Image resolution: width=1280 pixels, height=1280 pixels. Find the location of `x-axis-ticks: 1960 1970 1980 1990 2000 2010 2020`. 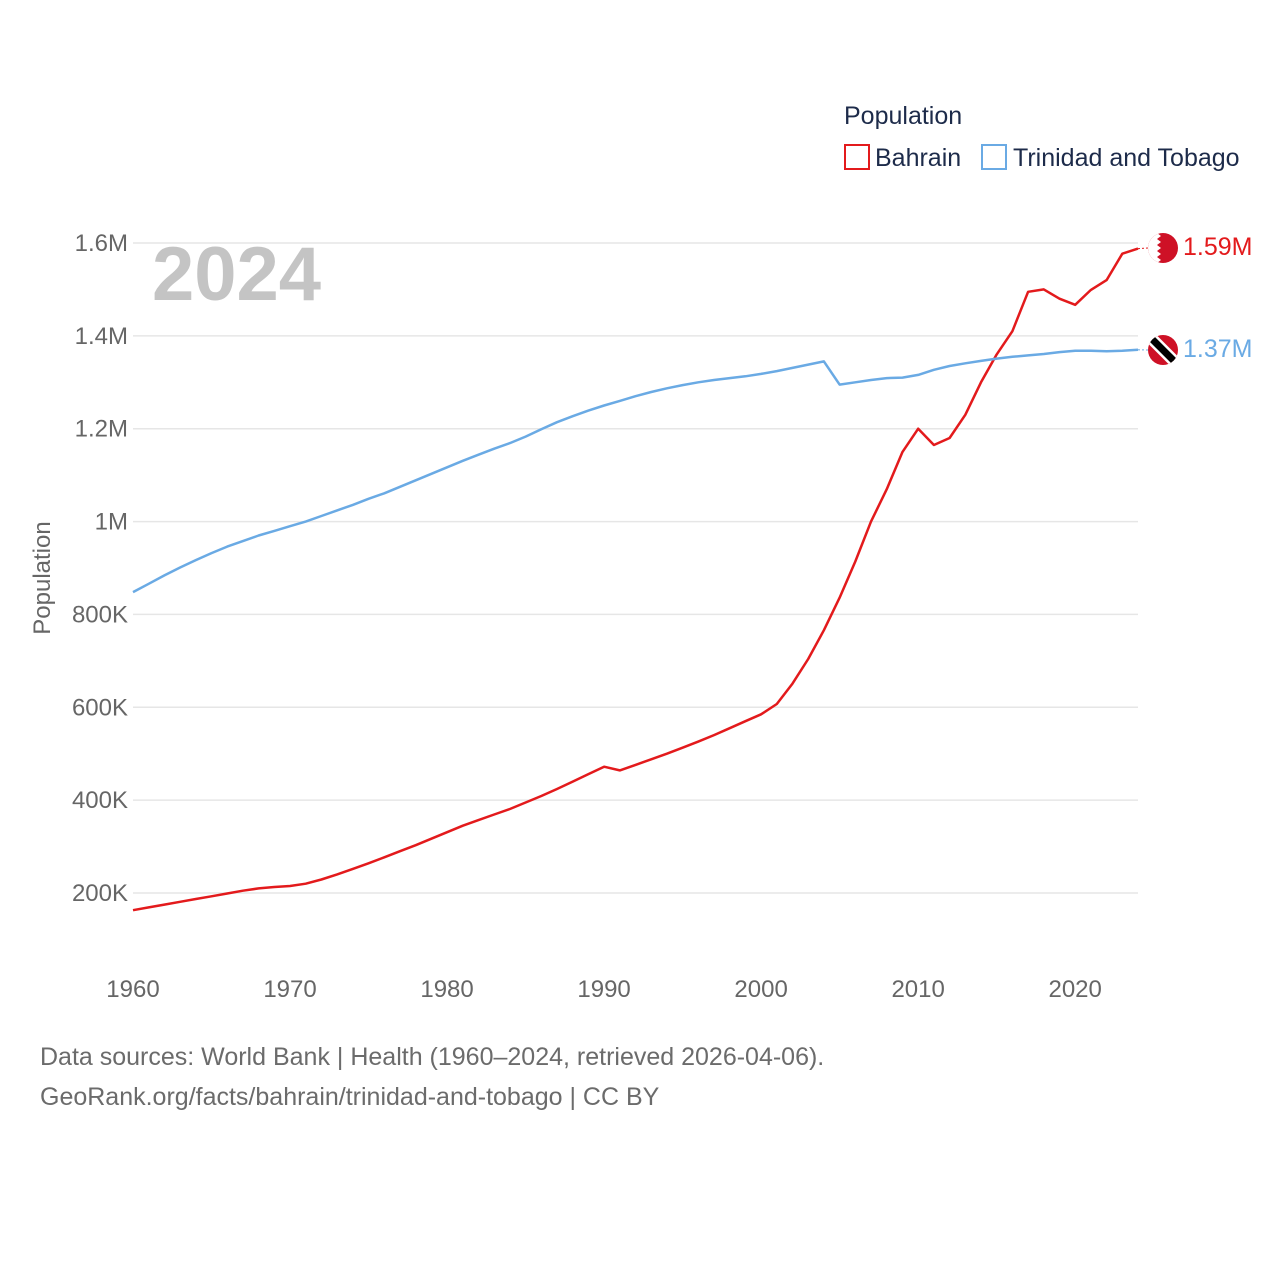

x-axis-ticks: 1960 1970 1980 1990 2000 2010 2020 is located at coordinates (604, 989).